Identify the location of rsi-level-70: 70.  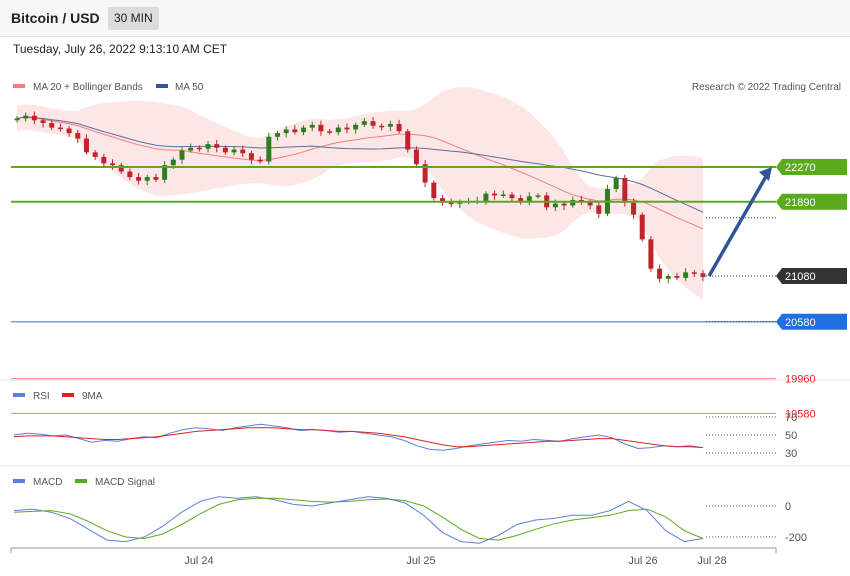
(791, 418).